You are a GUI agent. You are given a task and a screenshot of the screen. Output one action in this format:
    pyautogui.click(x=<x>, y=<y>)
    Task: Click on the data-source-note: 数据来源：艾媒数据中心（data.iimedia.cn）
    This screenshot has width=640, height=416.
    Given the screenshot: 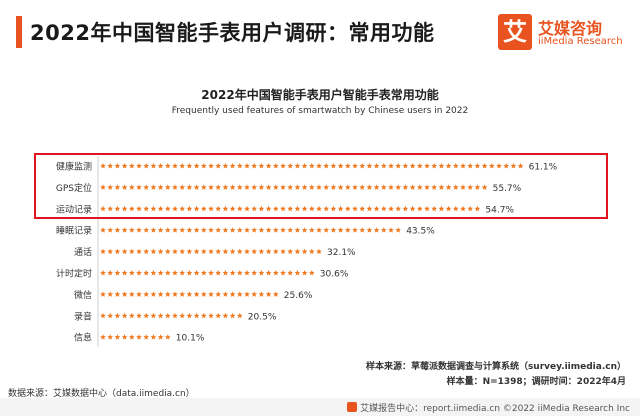 What is the action you would take?
    pyautogui.click(x=101, y=394)
    